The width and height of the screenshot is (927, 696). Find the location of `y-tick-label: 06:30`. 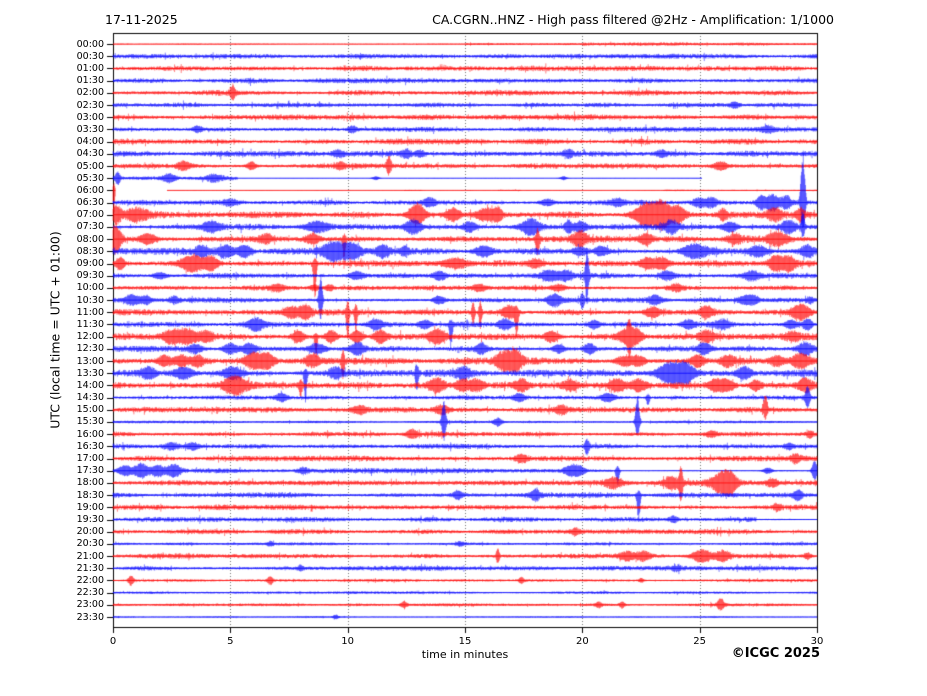

y-tick-label: 06:30 is located at coordinates (90, 203).